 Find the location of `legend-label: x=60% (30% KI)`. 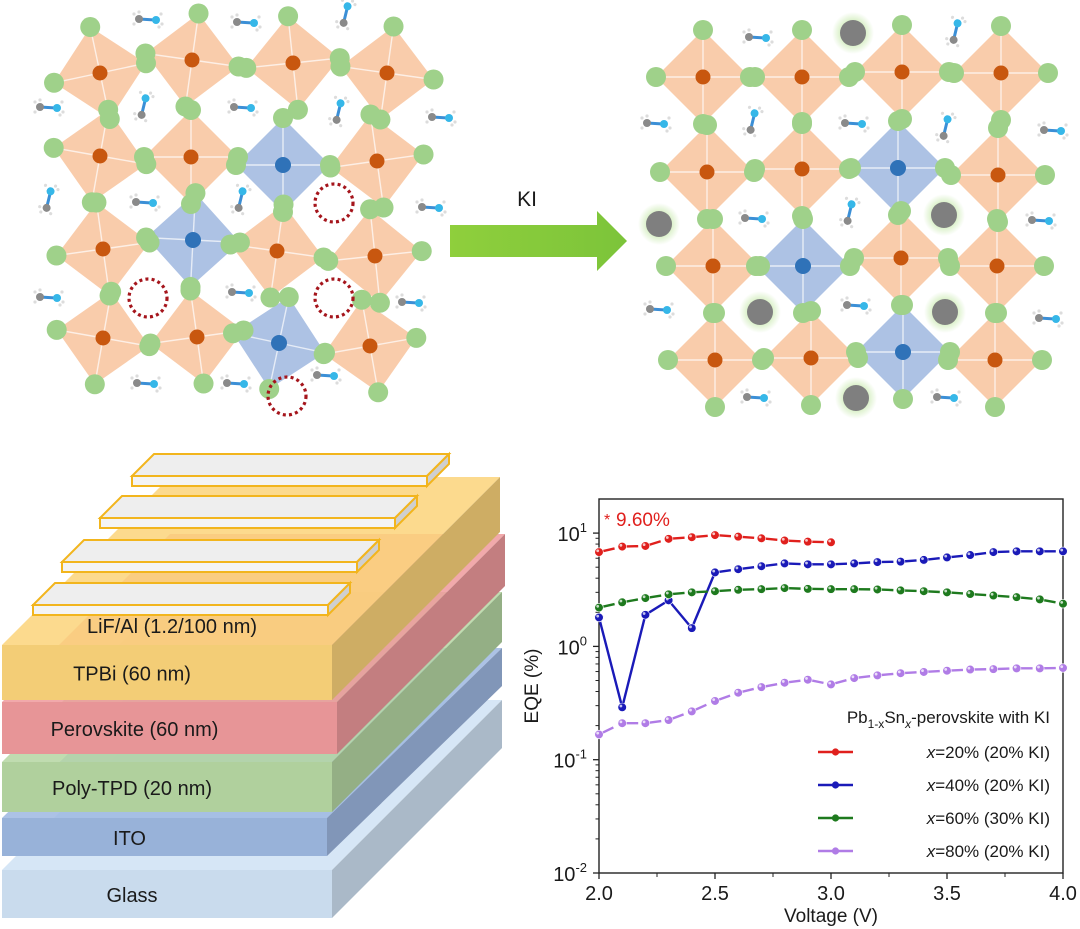

legend-label: x=60% (30% KI) is located at coordinates (988, 818).